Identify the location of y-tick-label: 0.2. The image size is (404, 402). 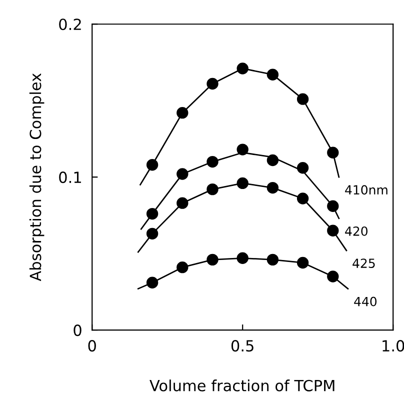
(70, 24).